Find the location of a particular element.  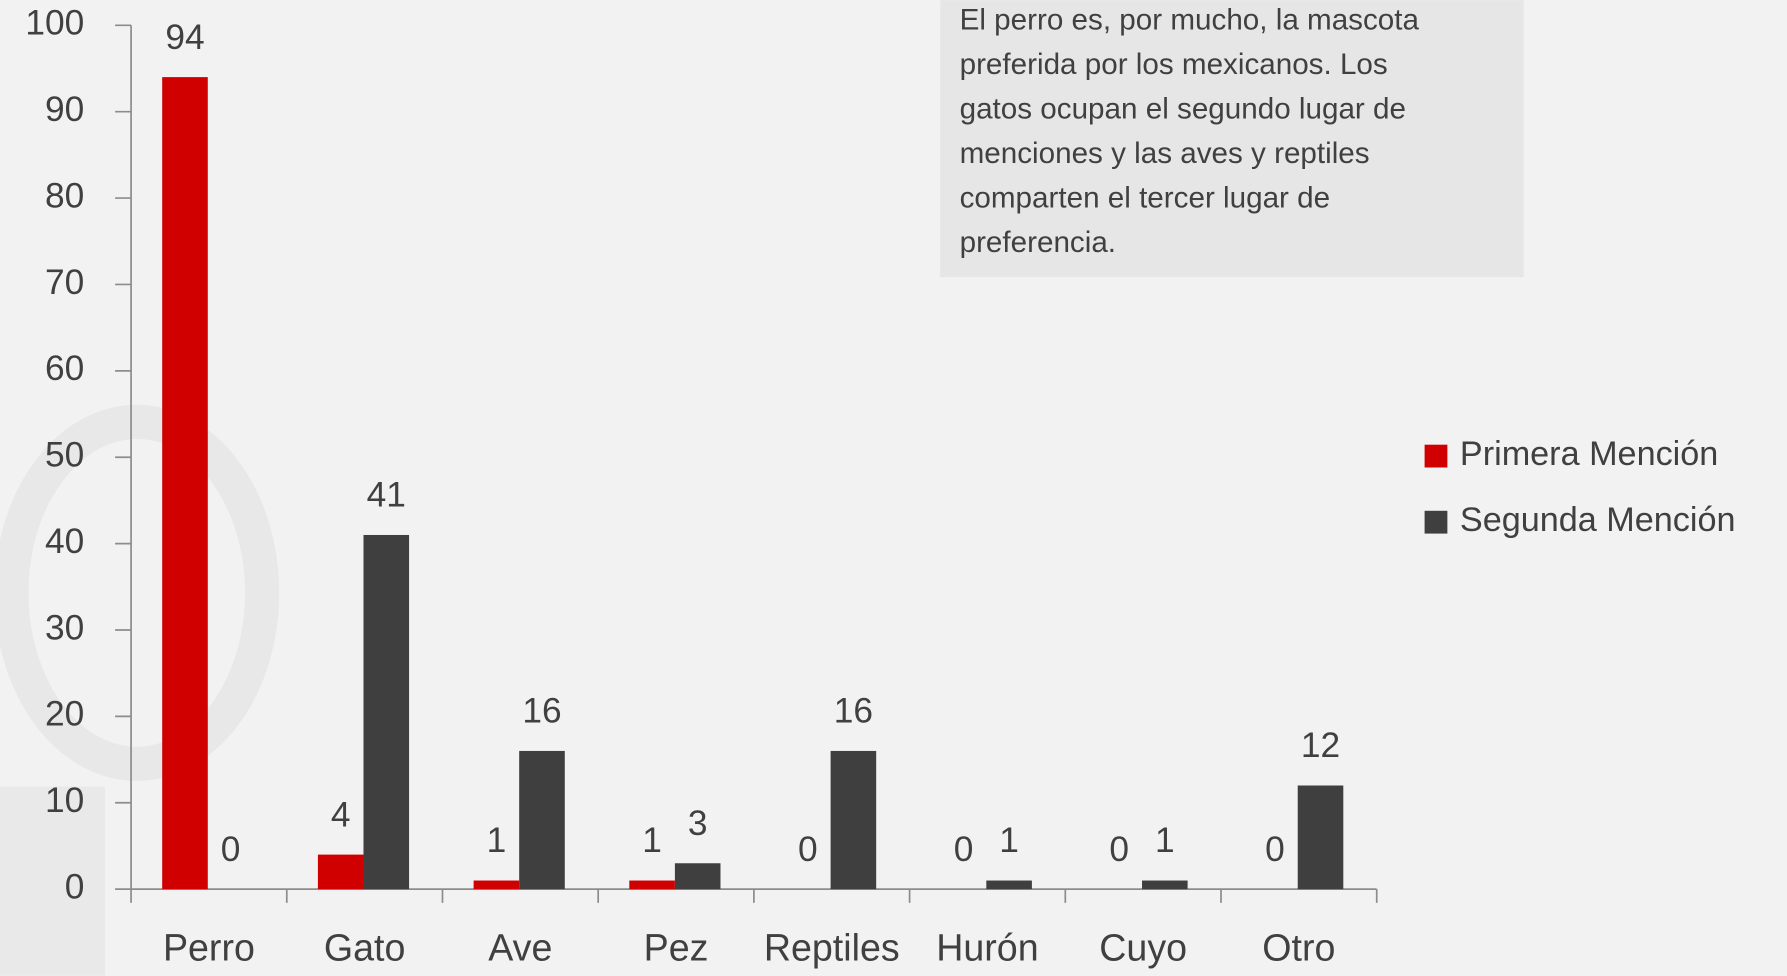

data-label: 94 is located at coordinates (184, 37).